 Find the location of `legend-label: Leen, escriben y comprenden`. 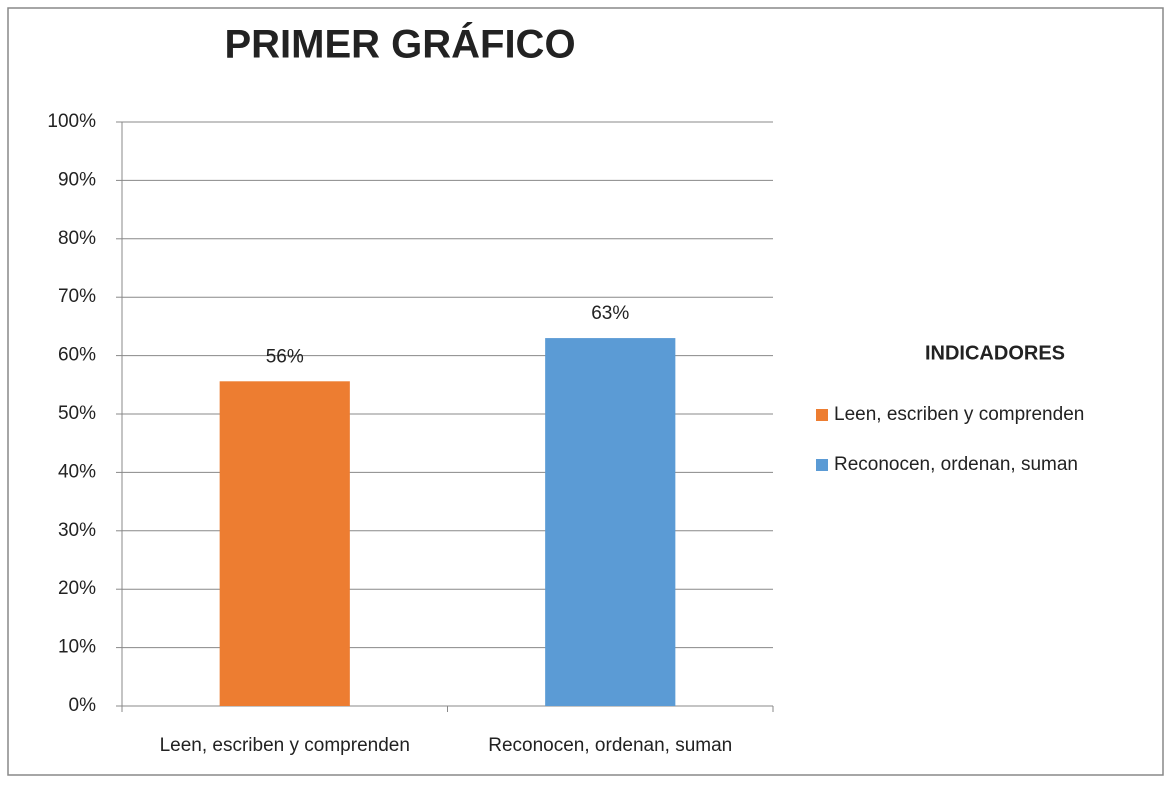

legend-label: Leen, escriben y comprenden is located at coordinates (959, 414).